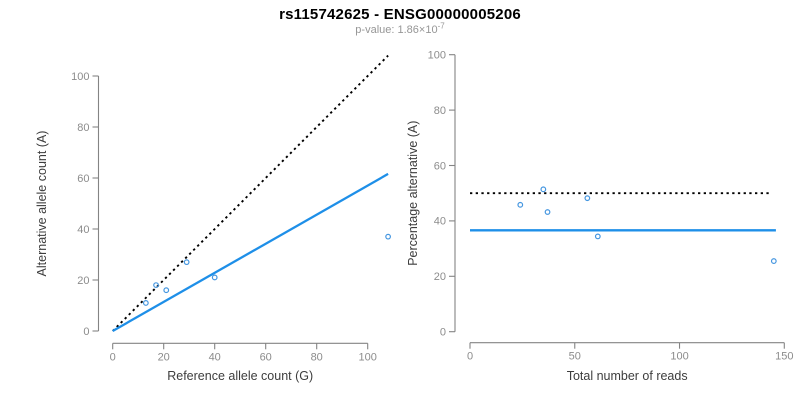 This screenshot has height=400, width=800. I want to click on x-tick-label: 40, so click(215, 357).